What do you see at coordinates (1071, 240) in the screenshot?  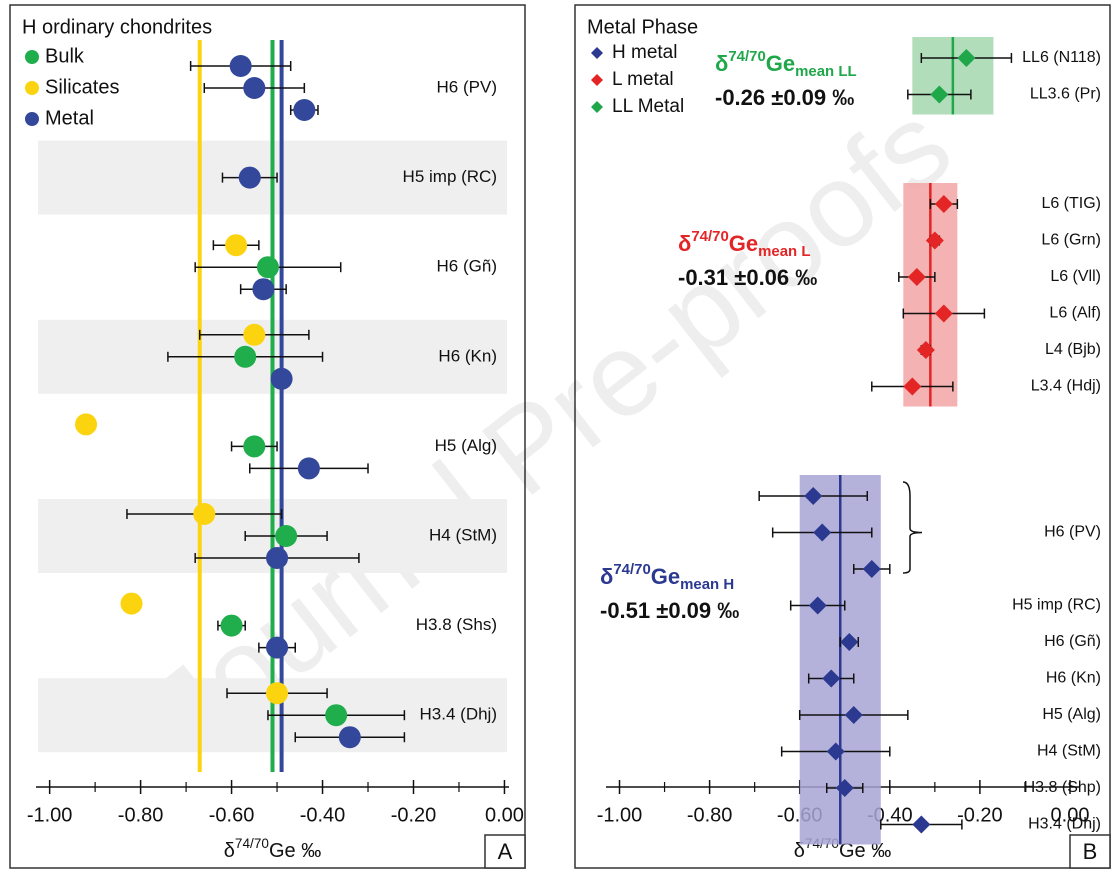 I see `row-label: L6 (Grn)` at bounding box center [1071, 240].